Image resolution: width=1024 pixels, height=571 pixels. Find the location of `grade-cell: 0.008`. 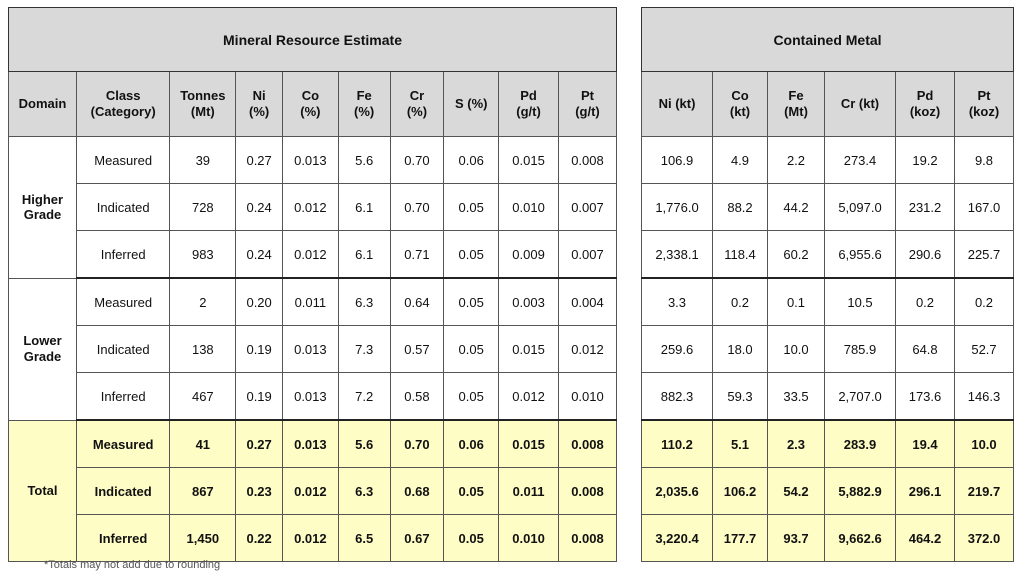

grade-cell: 0.008 is located at coordinates (587, 443).